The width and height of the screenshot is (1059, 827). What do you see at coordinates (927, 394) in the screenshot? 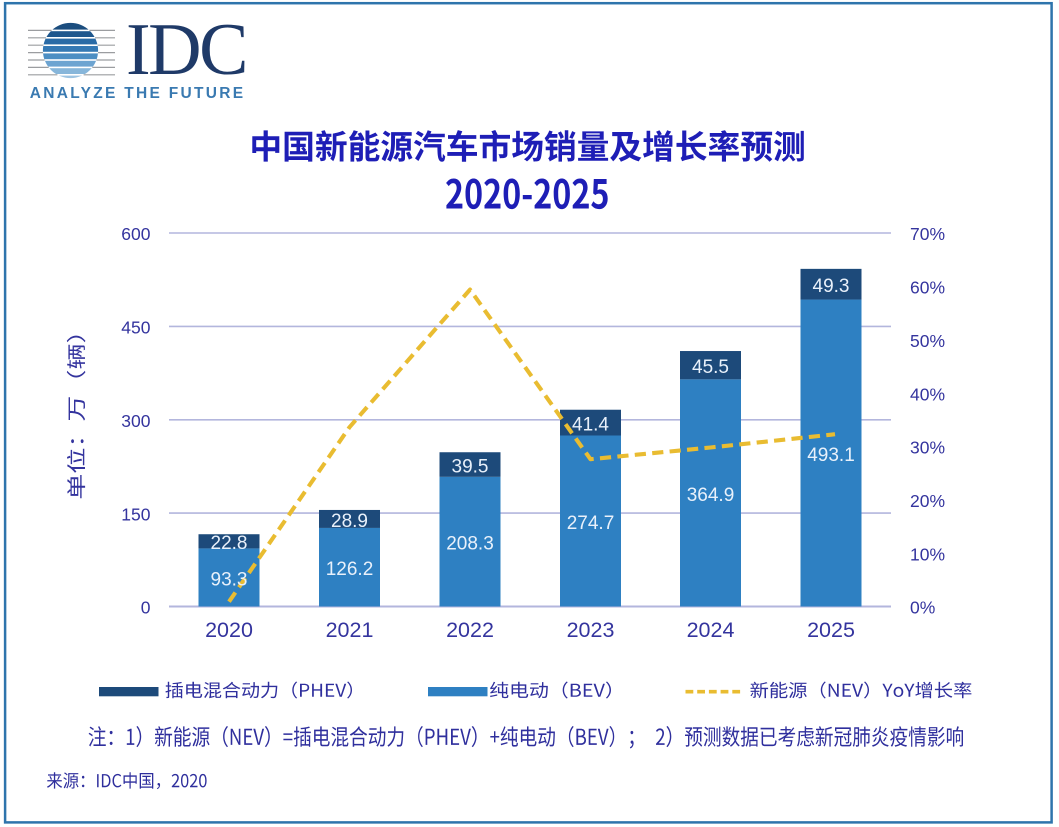
I see `svg-text: 40%` at bounding box center [927, 394].